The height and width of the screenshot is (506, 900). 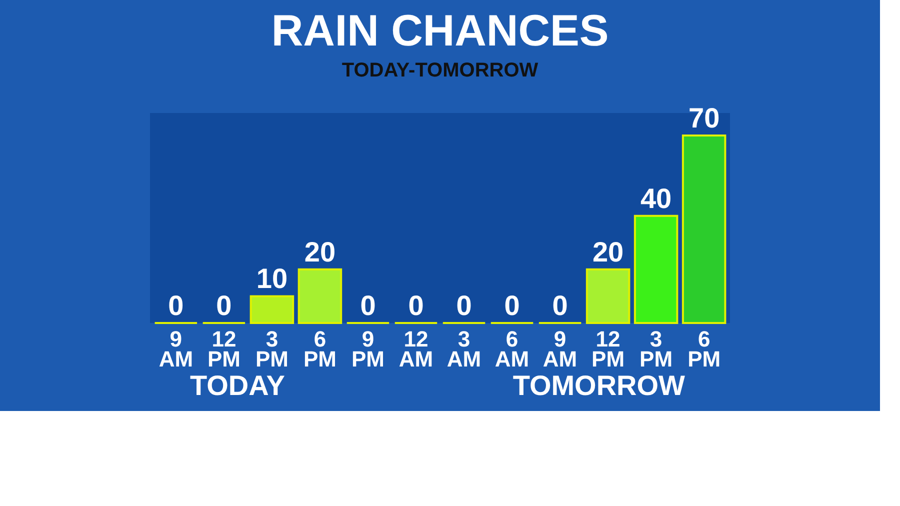 What do you see at coordinates (656, 198) in the screenshot?
I see `data-label: 40` at bounding box center [656, 198].